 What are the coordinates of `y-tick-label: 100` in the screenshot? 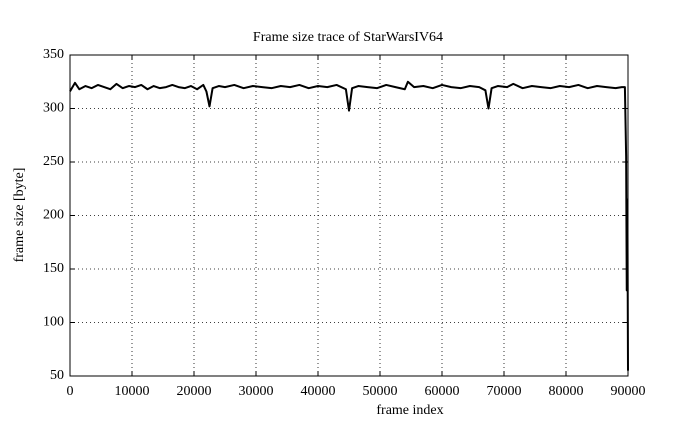 It's located at (53, 322).